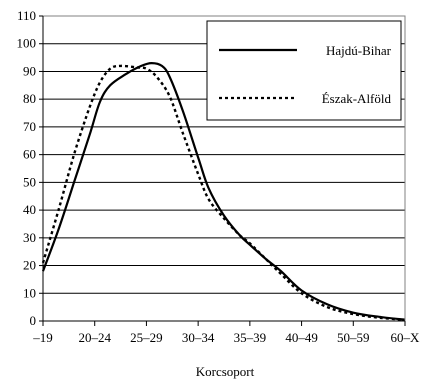  What do you see at coordinates (29, 70) in the screenshot?
I see `y-tick-label: 90` at bounding box center [29, 70].